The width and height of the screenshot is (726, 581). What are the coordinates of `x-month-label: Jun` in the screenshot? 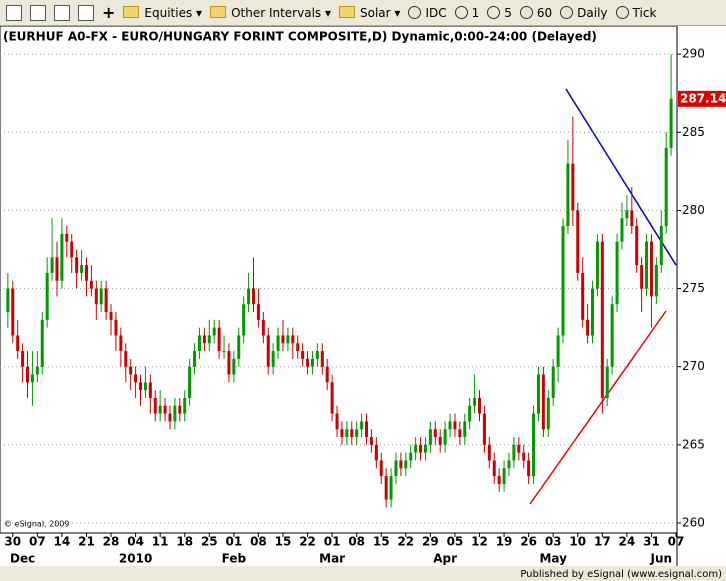 It's located at (660, 559).